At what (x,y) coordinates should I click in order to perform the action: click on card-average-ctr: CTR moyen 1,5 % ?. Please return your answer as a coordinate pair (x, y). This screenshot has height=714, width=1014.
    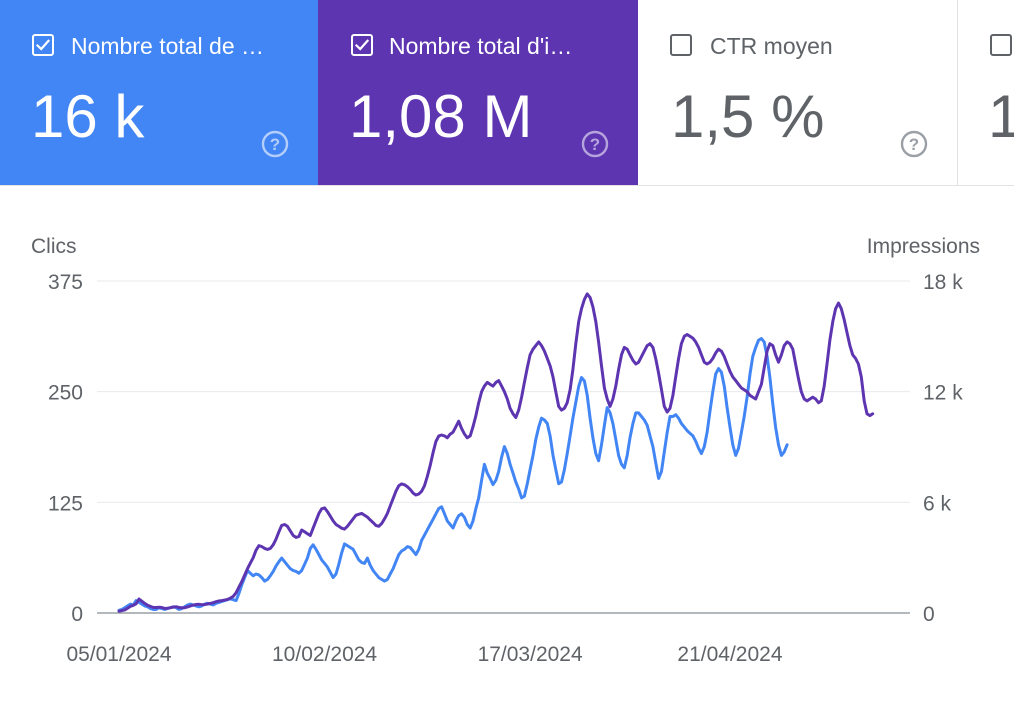
    Looking at the image, I should click on (798, 92).